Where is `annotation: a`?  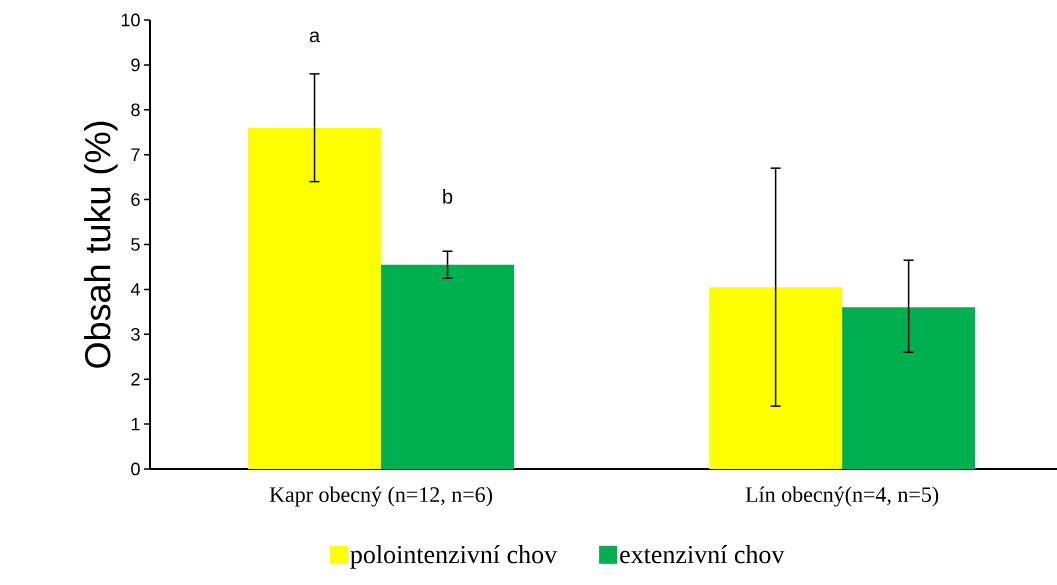
annotation: a is located at coordinates (315, 37).